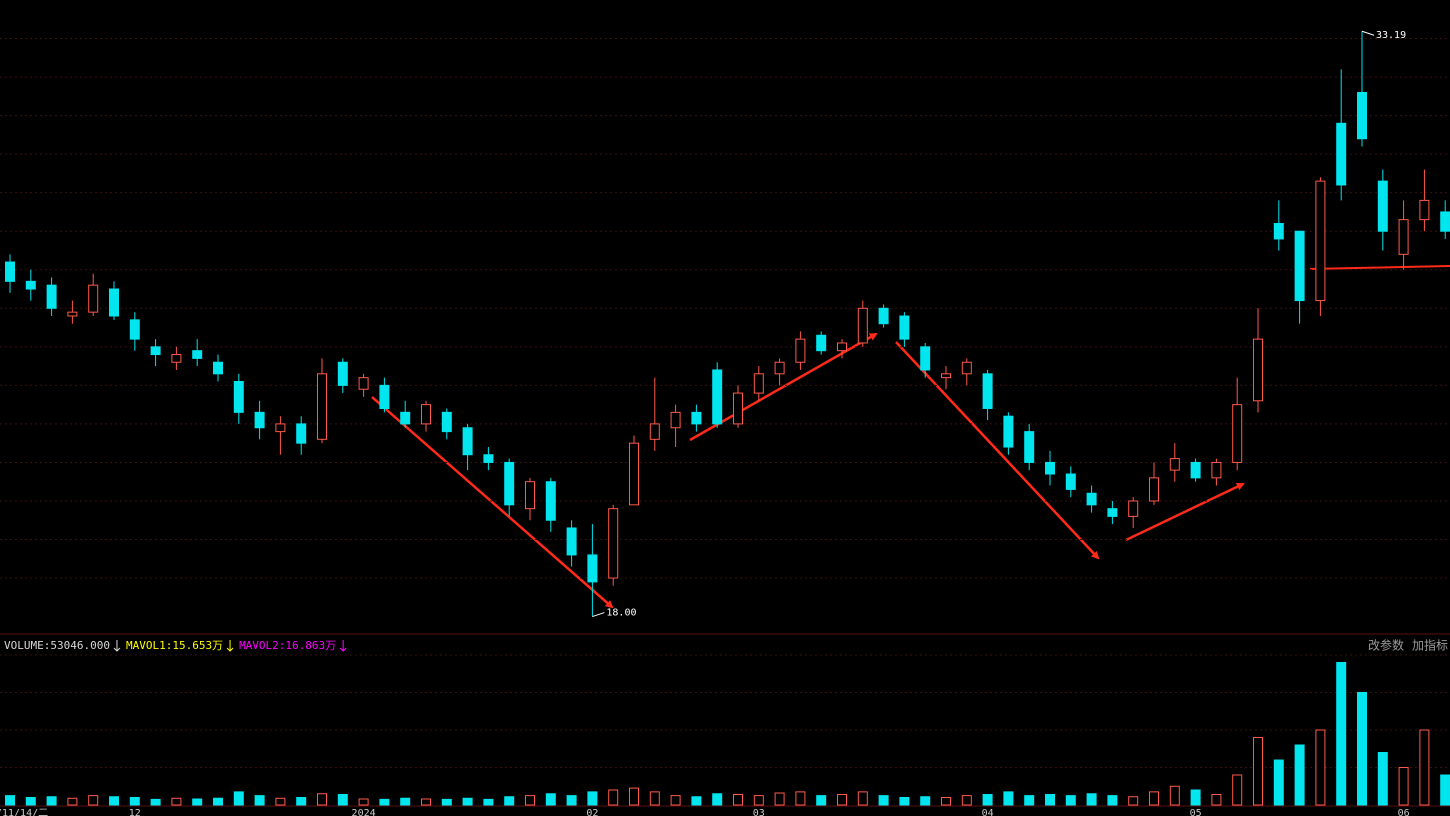 This screenshot has height=816, width=1450. I want to click on x-tick-label: 03, so click(759, 812).